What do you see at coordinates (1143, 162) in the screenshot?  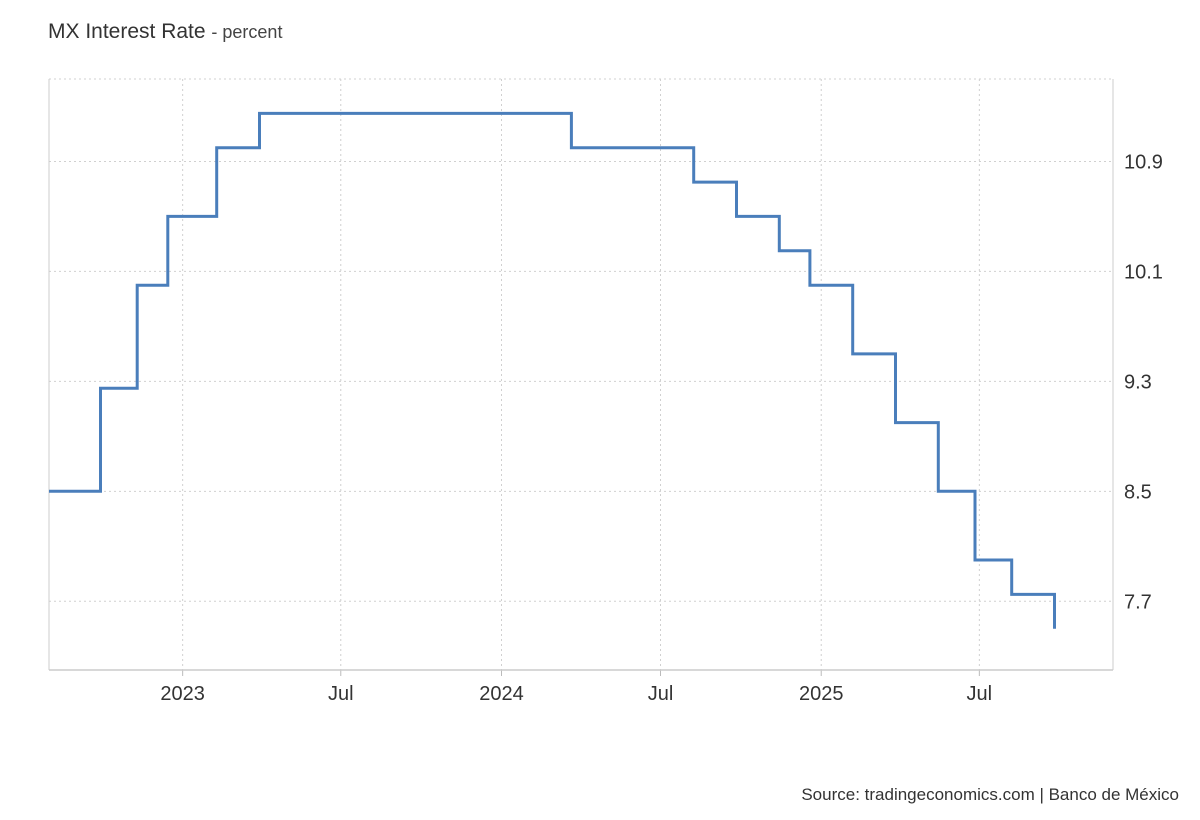 I see `y-tick-label: 10.9` at bounding box center [1143, 162].